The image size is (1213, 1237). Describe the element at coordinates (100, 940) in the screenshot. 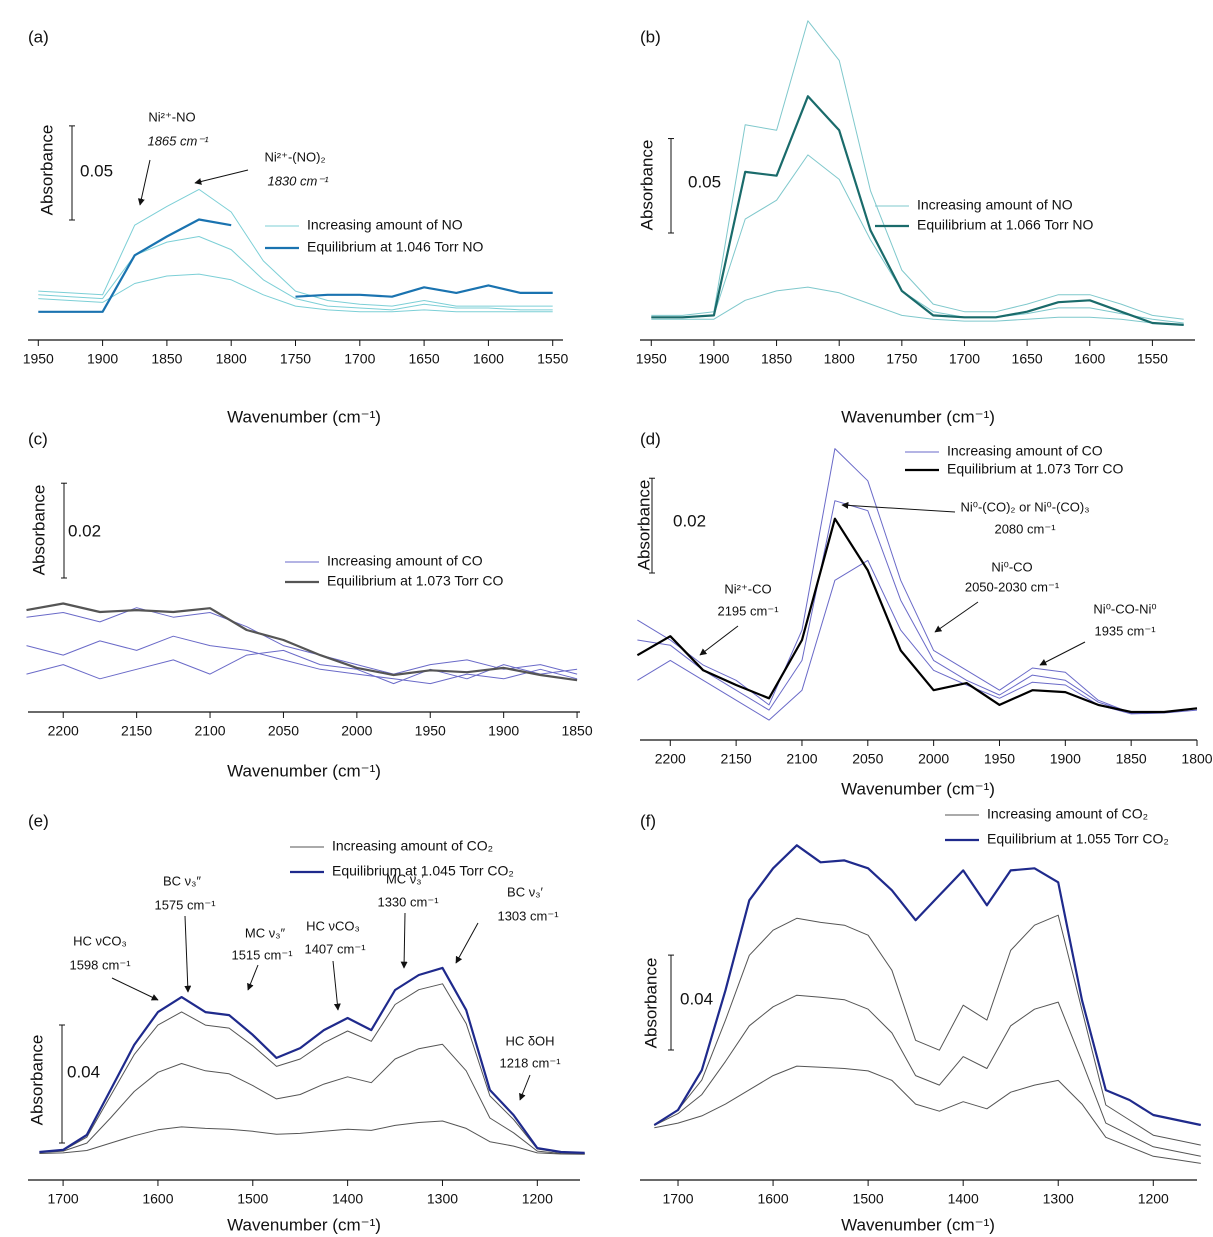

I see `annotation: HC νCO₃` at that location.